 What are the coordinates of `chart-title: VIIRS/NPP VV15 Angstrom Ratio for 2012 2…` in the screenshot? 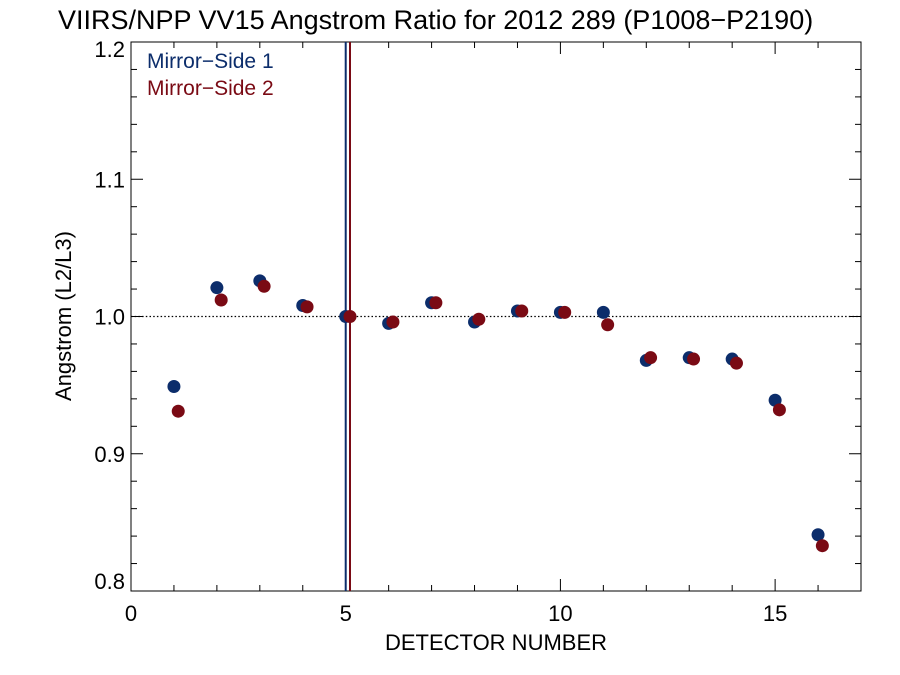 It's located at (435, 20).